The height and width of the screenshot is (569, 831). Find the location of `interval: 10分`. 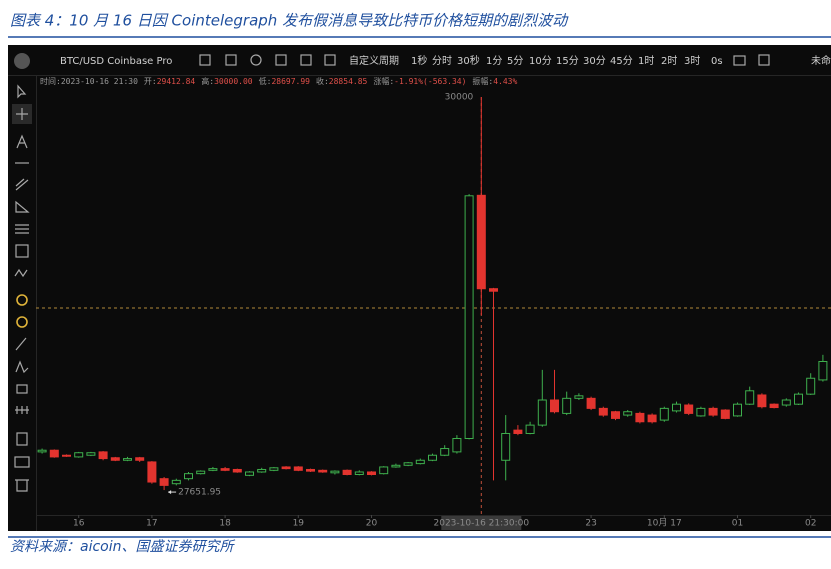

interval: 10分 is located at coordinates (540, 61).